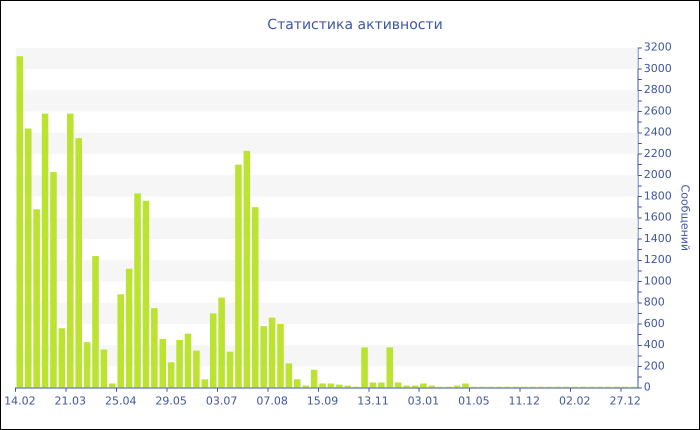  What do you see at coordinates (474, 401) in the screenshot?
I see `x-tick-label: 01.05` at bounding box center [474, 401].